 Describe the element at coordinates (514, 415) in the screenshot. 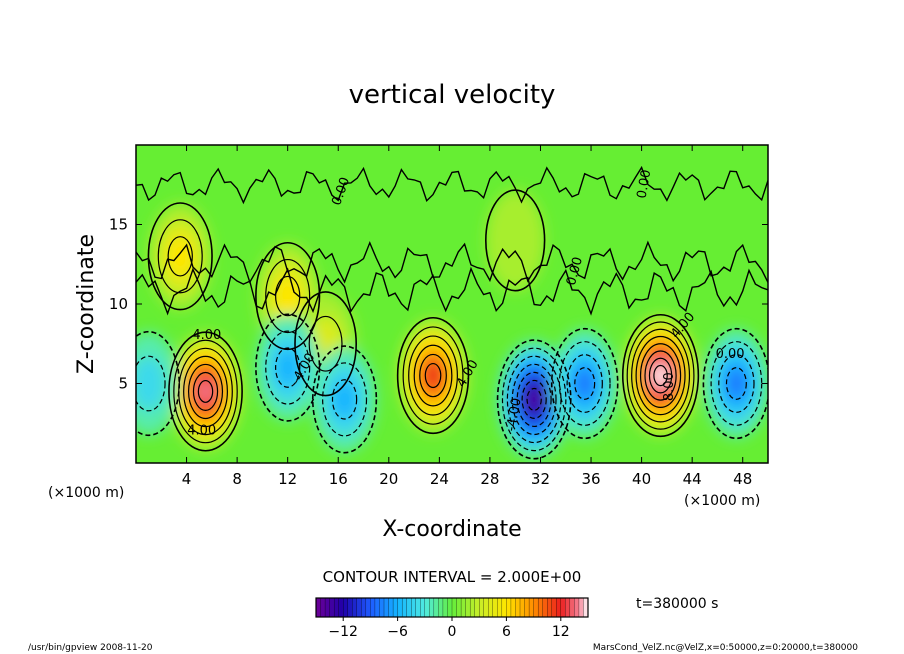

I see `contour-label: -4.00` at that location.